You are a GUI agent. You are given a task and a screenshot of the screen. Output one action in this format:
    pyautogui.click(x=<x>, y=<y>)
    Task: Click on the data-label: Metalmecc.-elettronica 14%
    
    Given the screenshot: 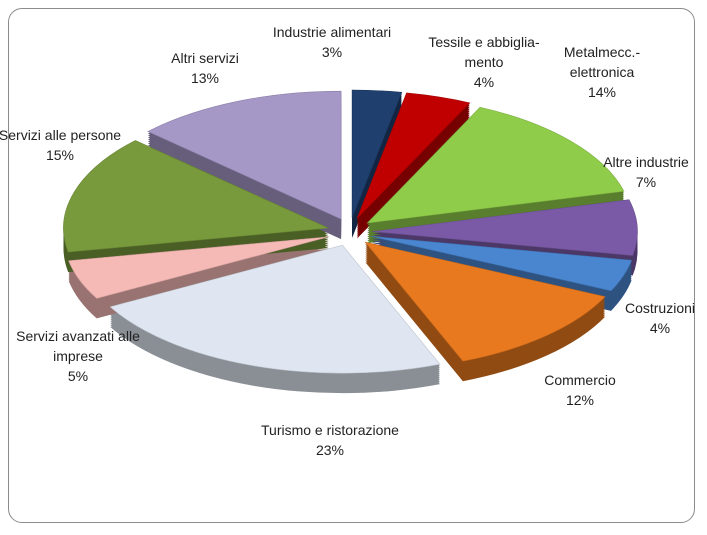 What is the action you would take?
    pyautogui.click(x=602, y=72)
    